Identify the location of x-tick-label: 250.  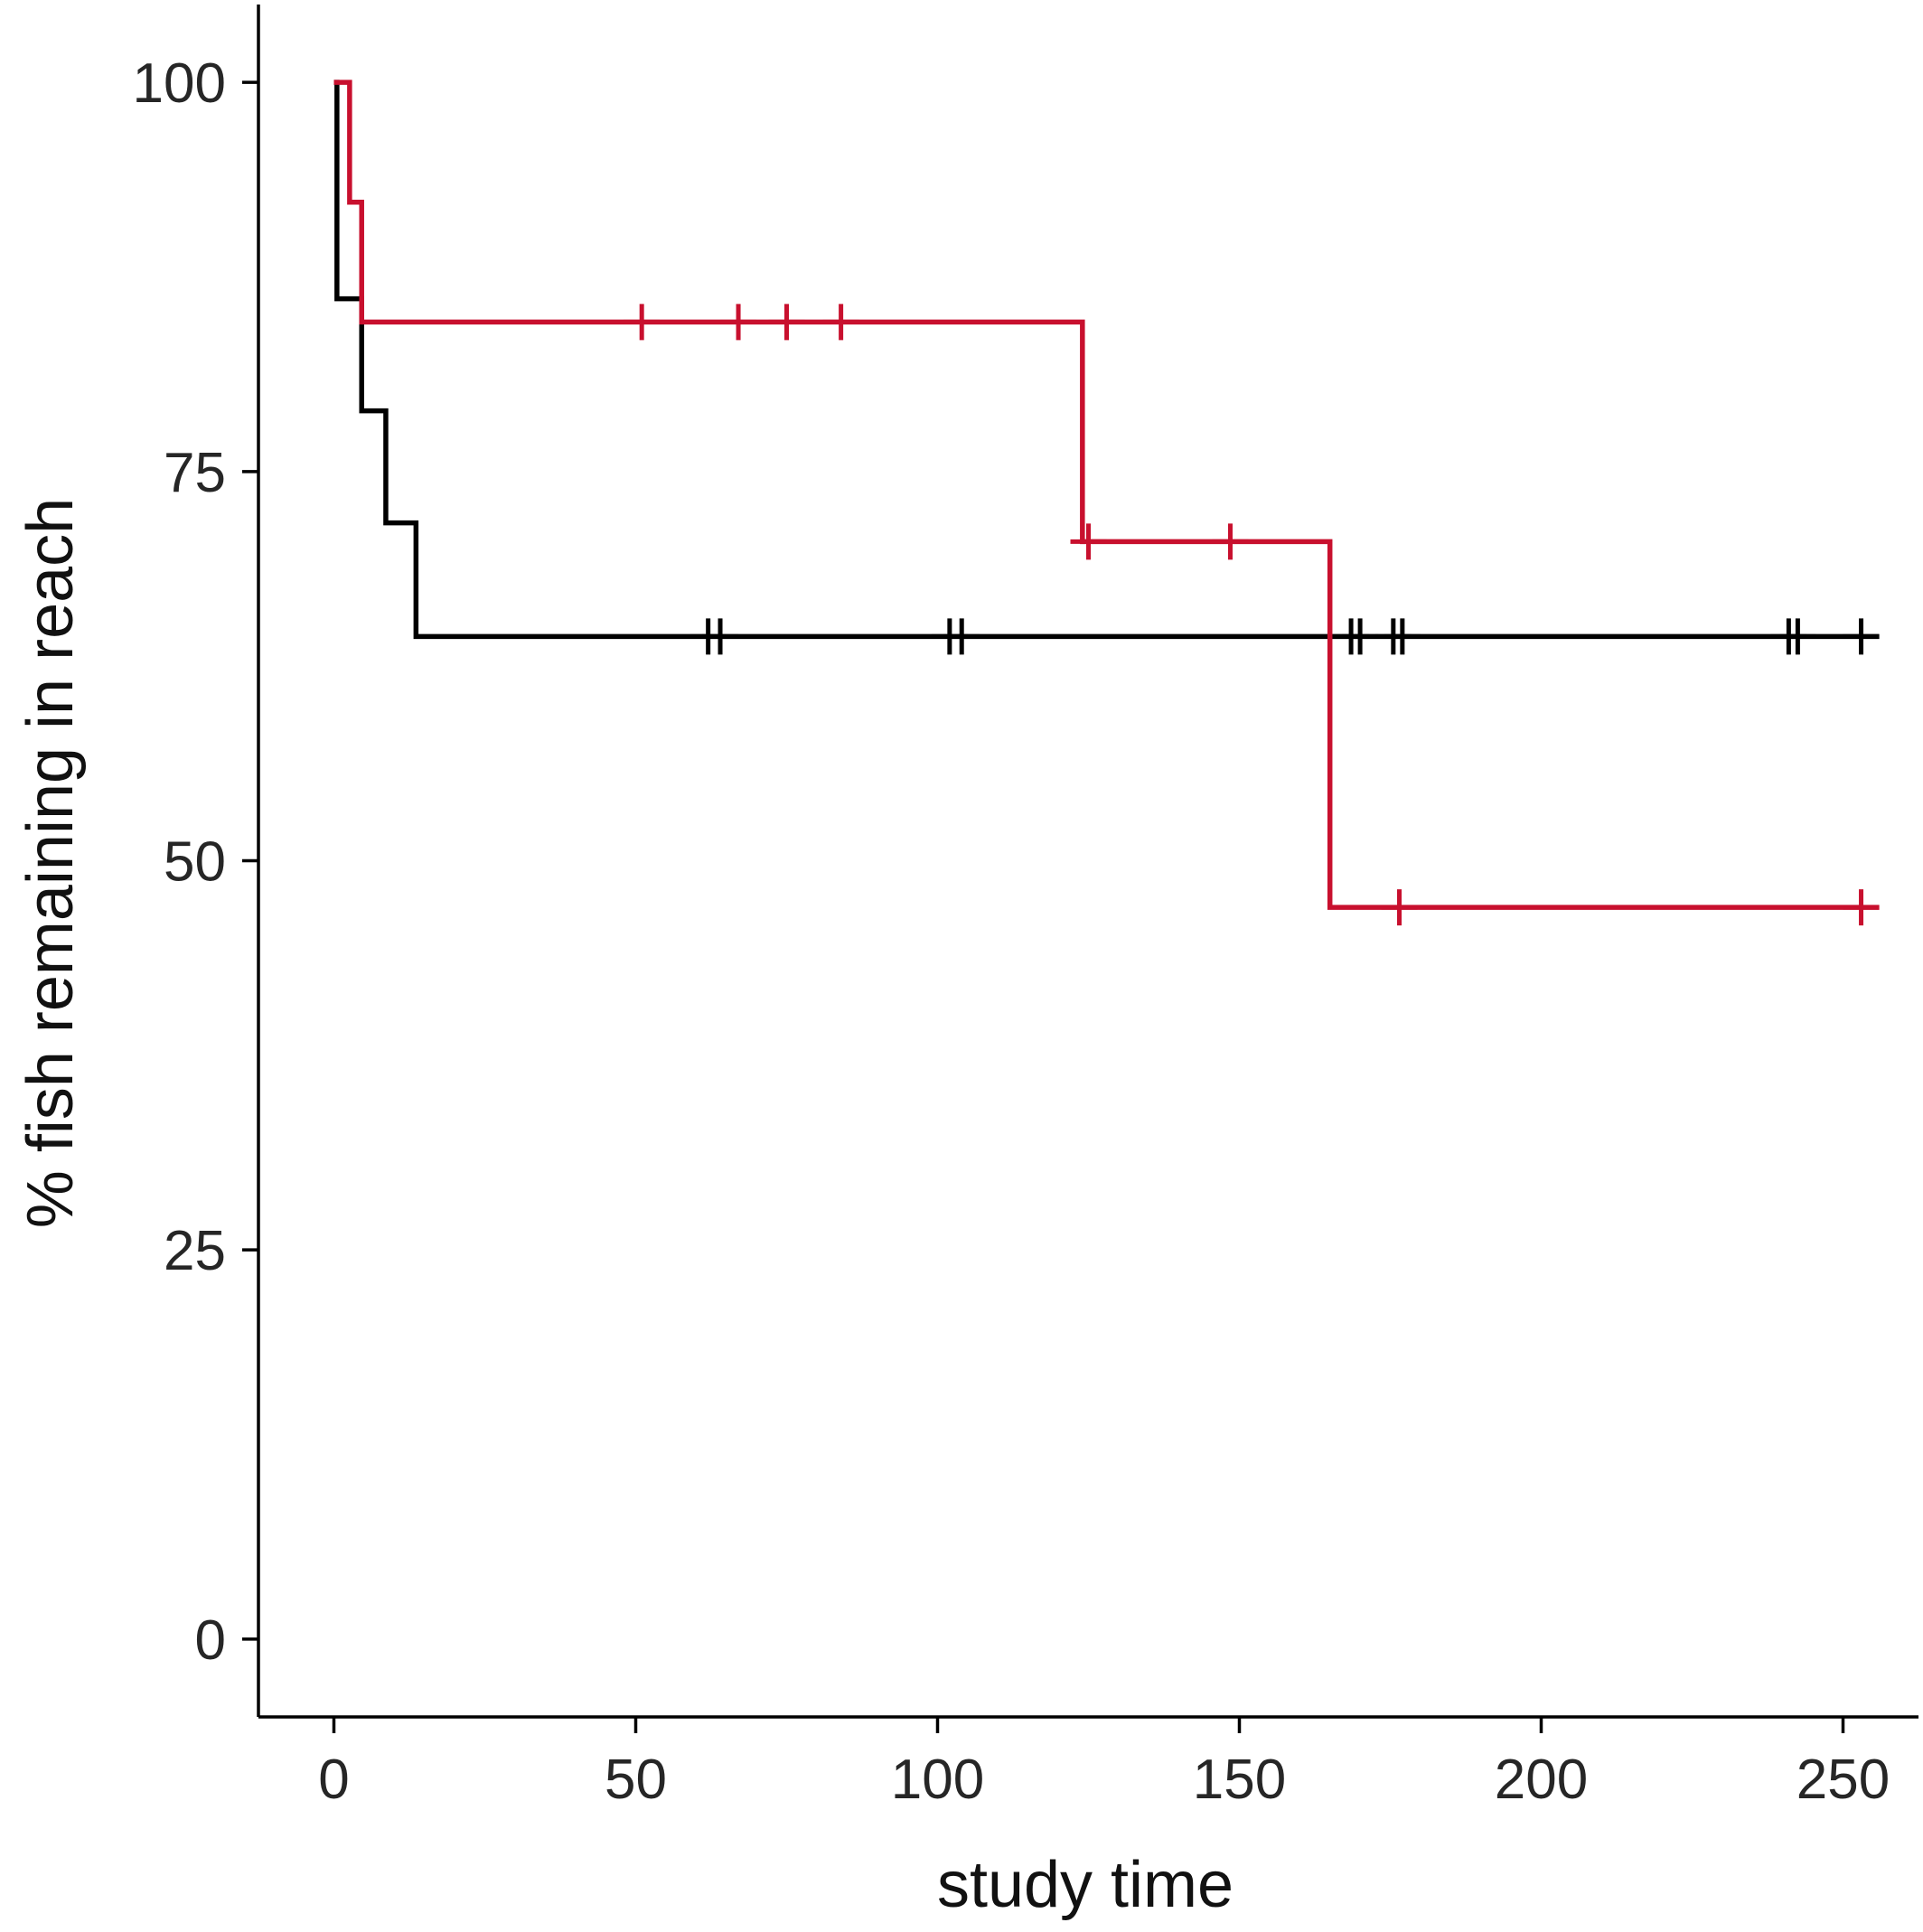
(1843, 1780).